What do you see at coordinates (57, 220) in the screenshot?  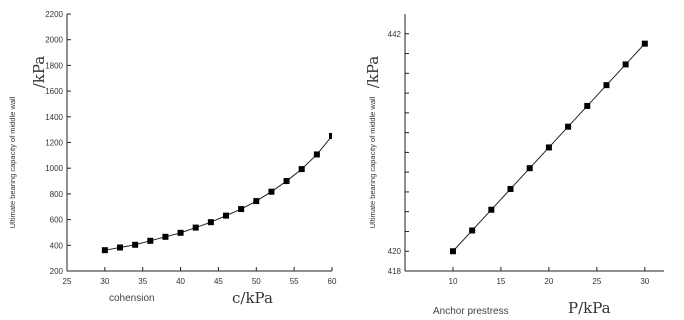 I see `y-tick-label: 600` at bounding box center [57, 220].